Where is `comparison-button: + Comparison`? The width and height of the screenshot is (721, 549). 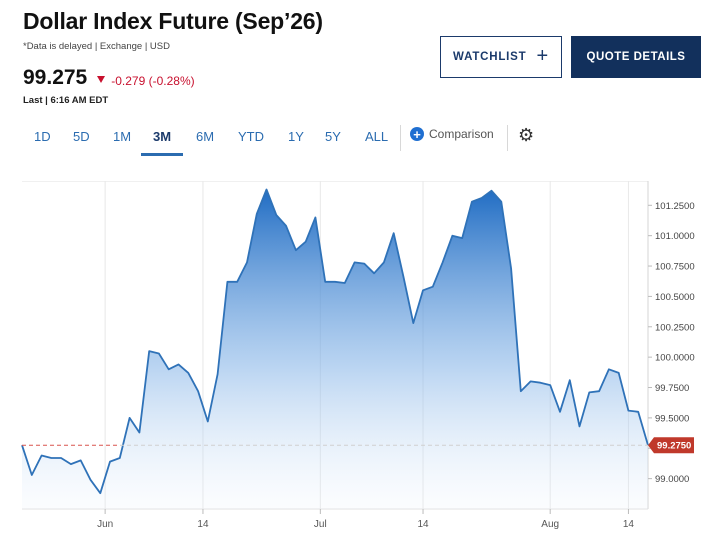
comparison-button: + Comparison is located at coordinates (452, 134).